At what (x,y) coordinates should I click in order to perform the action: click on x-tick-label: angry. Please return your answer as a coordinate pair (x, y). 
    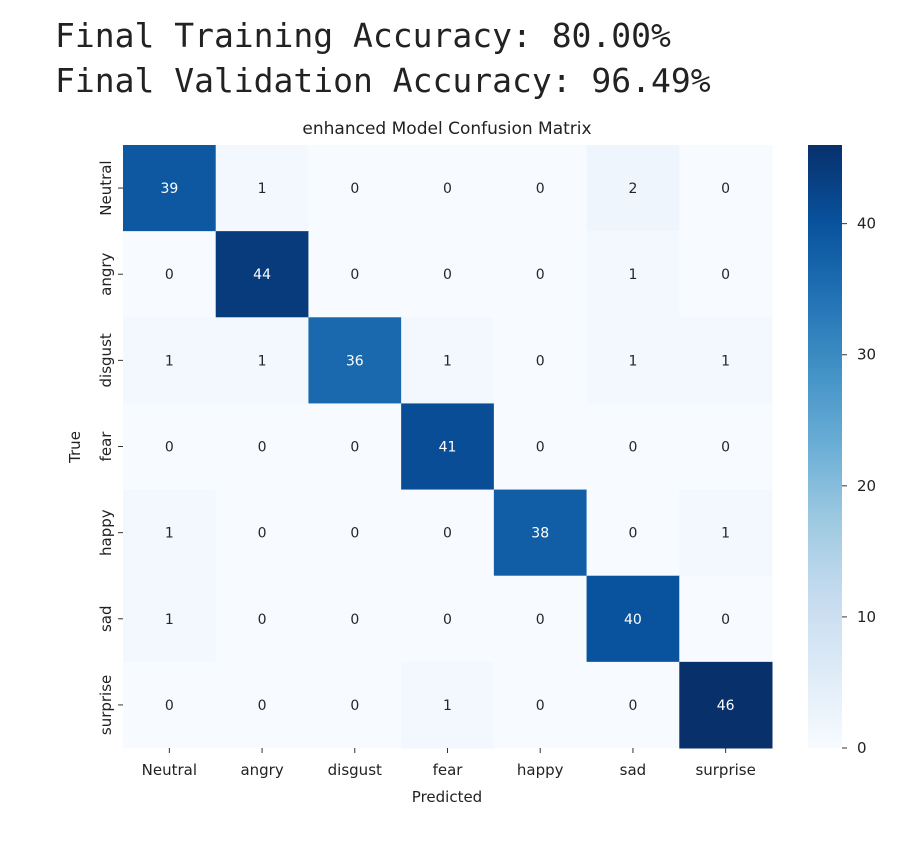
    Looking at the image, I should click on (261, 770).